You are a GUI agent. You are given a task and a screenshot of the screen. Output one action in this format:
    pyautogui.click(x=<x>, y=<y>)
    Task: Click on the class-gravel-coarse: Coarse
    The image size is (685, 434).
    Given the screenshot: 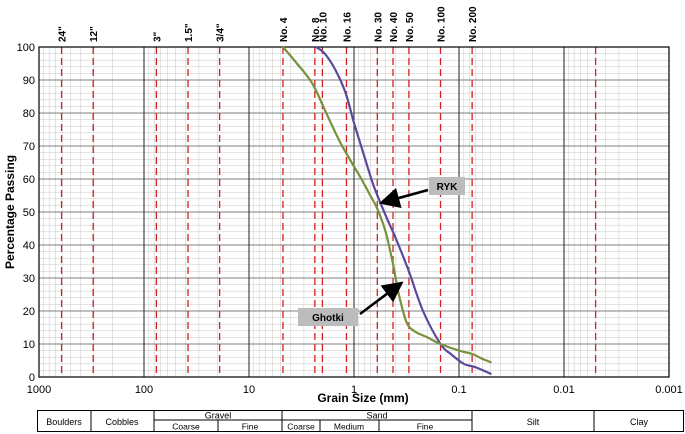 What is the action you would take?
    pyautogui.click(x=186, y=427)
    